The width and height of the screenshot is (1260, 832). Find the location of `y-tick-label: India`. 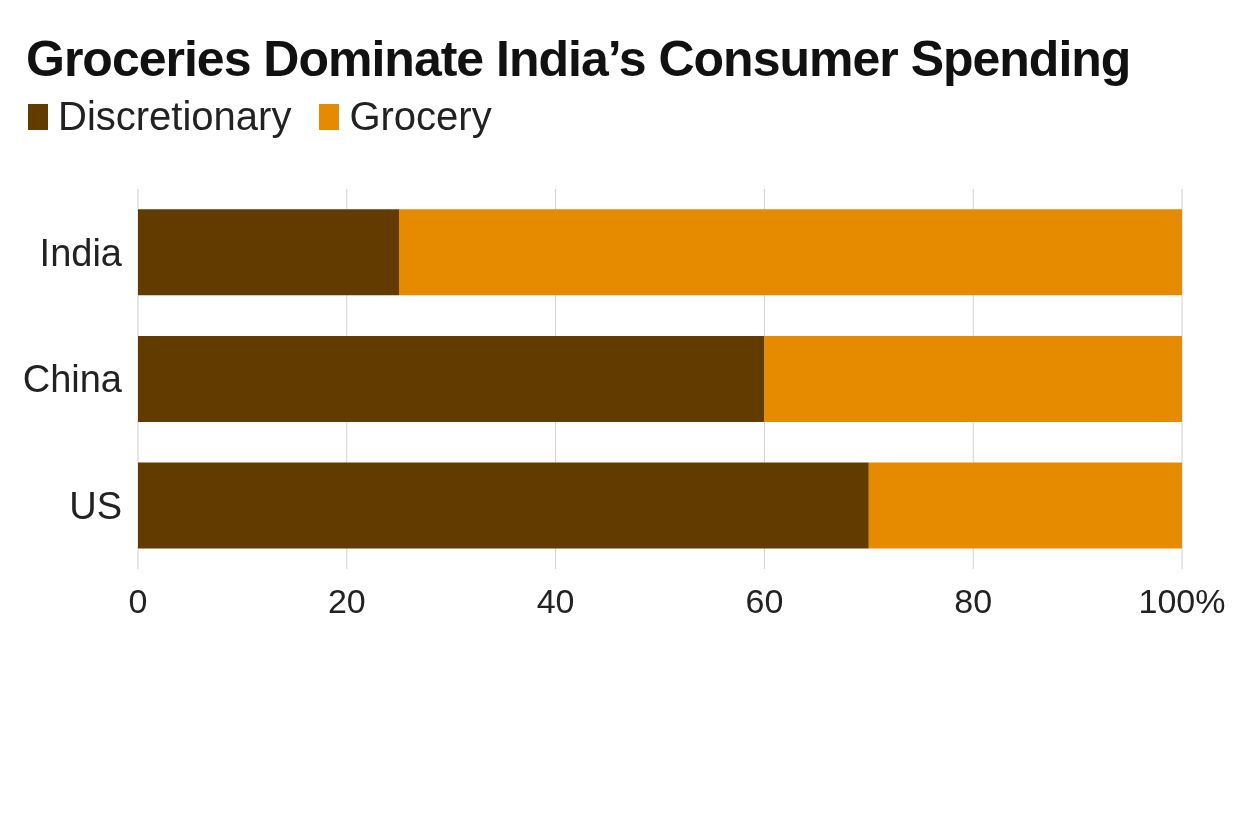

y-tick-label: India is located at coordinates (81, 252).